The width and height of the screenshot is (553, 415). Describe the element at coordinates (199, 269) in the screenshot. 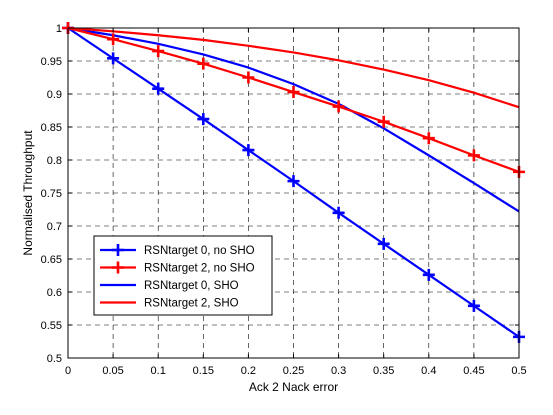

I see `legend-label: RSNtarget 2, no SHO` at that location.